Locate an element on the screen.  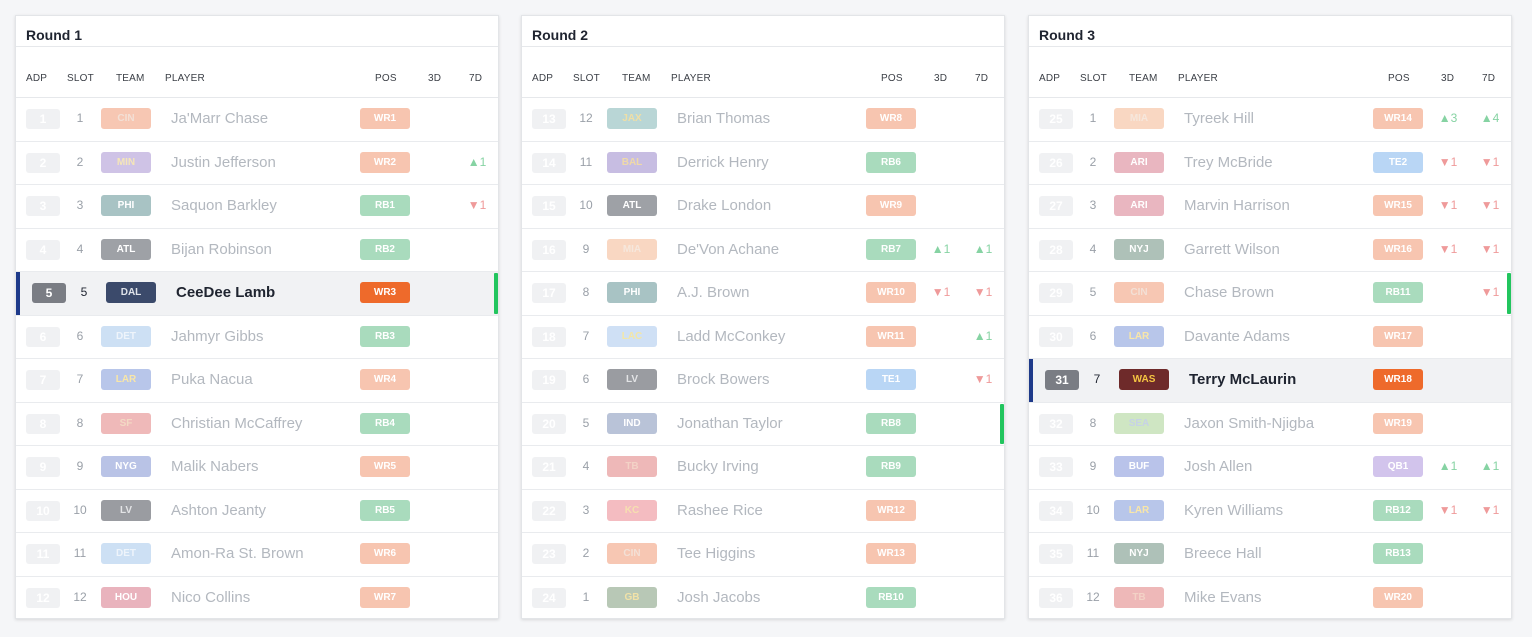
pick-row: 7 7 LAR Puka Nacua WR4 is located at coordinates (257, 381).